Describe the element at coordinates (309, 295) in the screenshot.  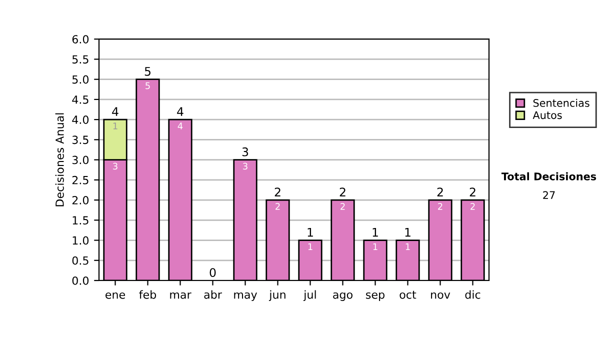
I see `x-tick-label: jul` at that location.